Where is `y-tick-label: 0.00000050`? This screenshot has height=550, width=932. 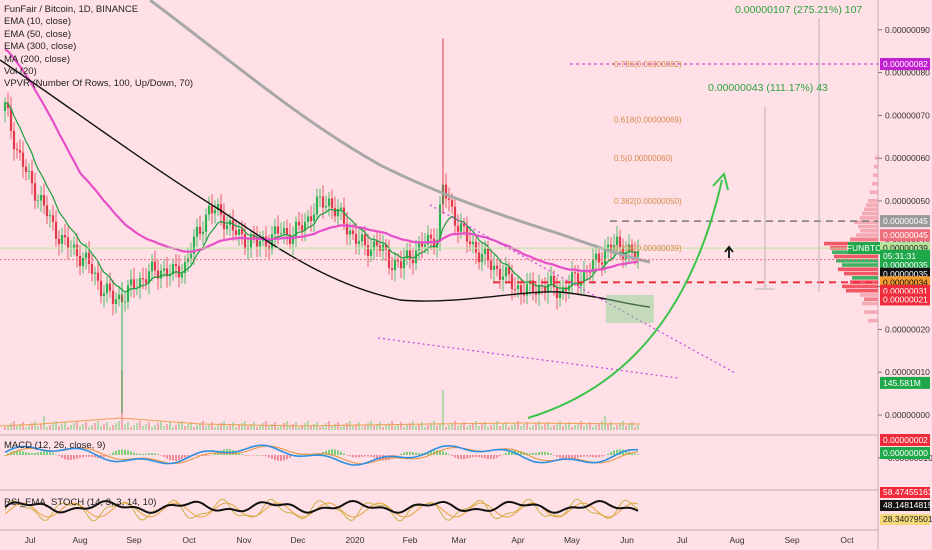
y-tick-label: 0.00000050 is located at coordinates (907, 201).